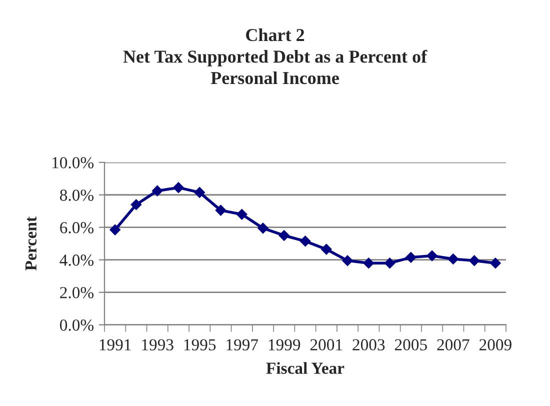 The width and height of the screenshot is (550, 406). What do you see at coordinates (73, 162) in the screenshot?
I see `y-tick-label: 10.0%` at bounding box center [73, 162].